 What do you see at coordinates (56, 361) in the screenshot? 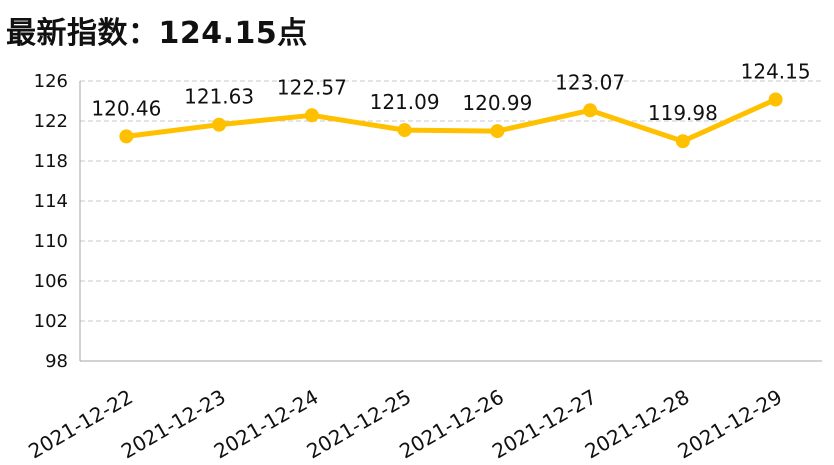
I see `y-tick-label: 98` at bounding box center [56, 361].